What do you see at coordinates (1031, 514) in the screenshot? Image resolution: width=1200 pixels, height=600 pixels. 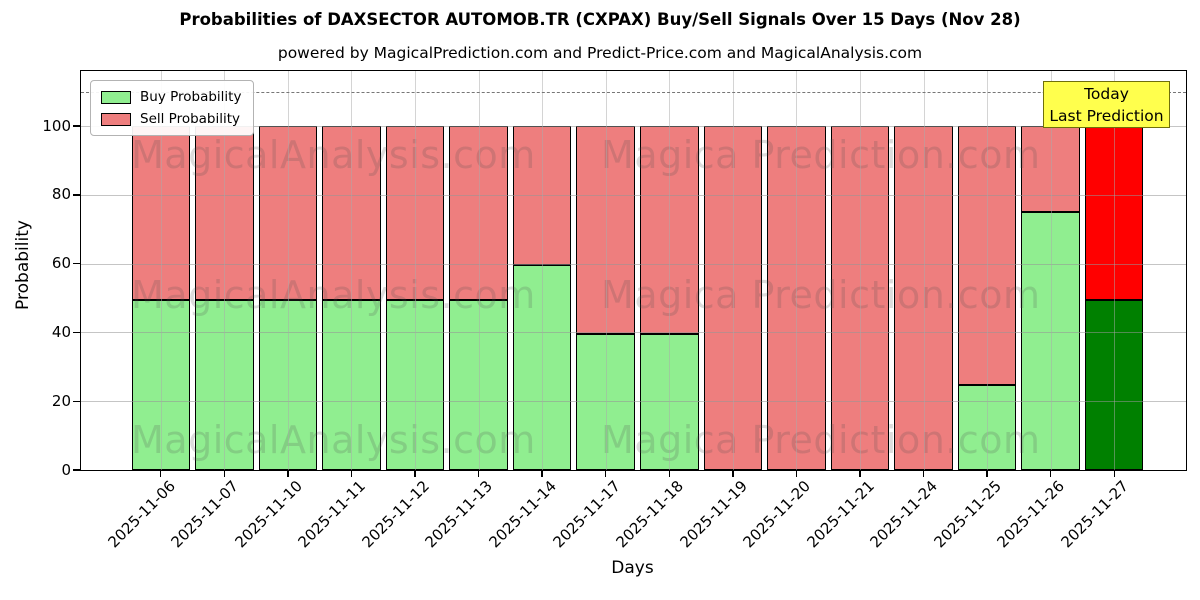 I see `x-tick-label-2025-11-26: 2025-11-26` at bounding box center [1031, 514].